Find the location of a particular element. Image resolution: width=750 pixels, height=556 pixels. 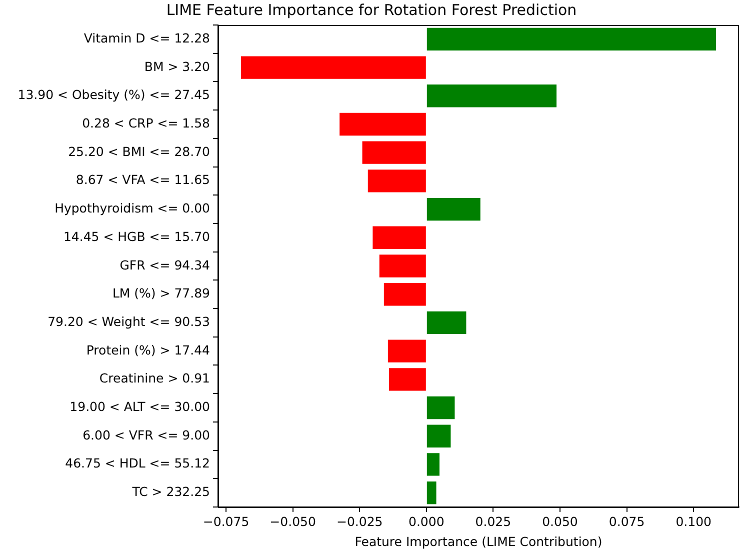

x-tick-label: −0.075 is located at coordinates (226, 521).